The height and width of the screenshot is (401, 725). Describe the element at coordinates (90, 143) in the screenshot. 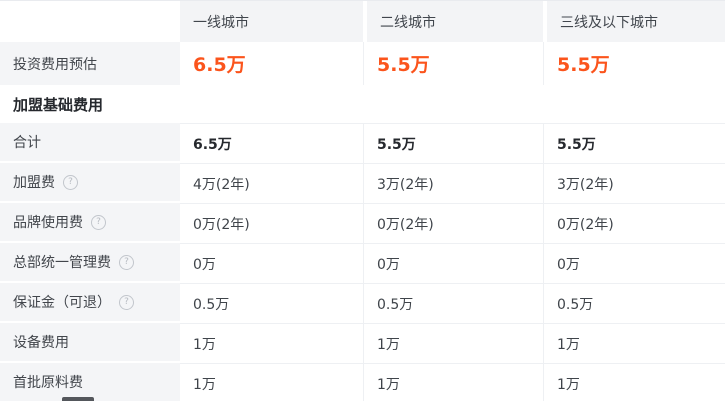

I see `fee-row-label: 合计` at that location.